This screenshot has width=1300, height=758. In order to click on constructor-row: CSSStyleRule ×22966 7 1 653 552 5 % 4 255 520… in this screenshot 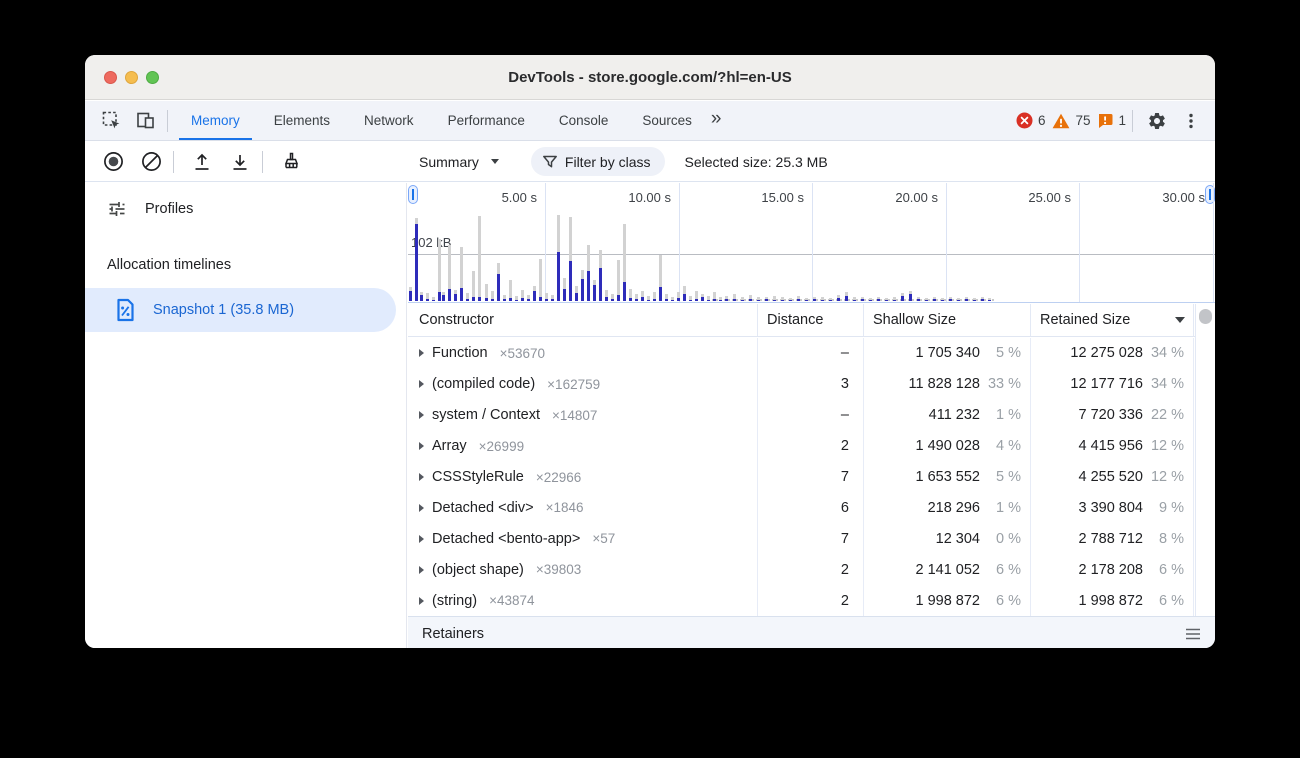, I will do `click(811, 477)`.